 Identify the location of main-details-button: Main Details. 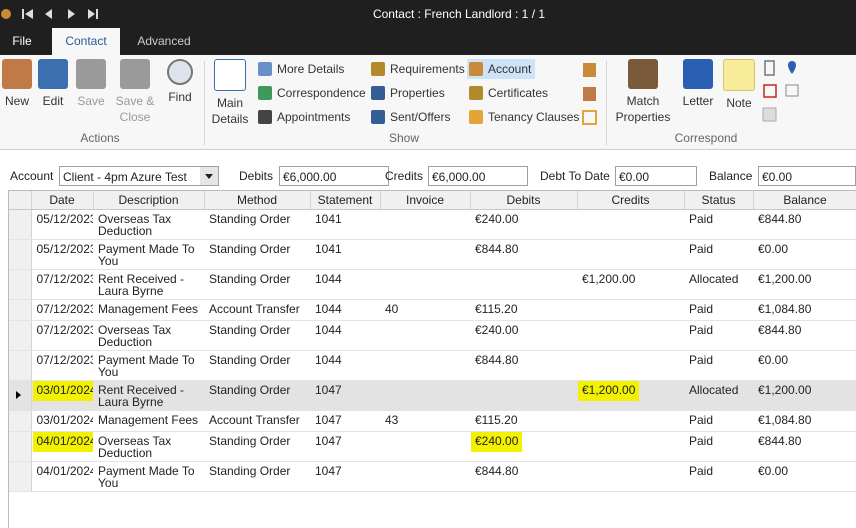
(230, 93).